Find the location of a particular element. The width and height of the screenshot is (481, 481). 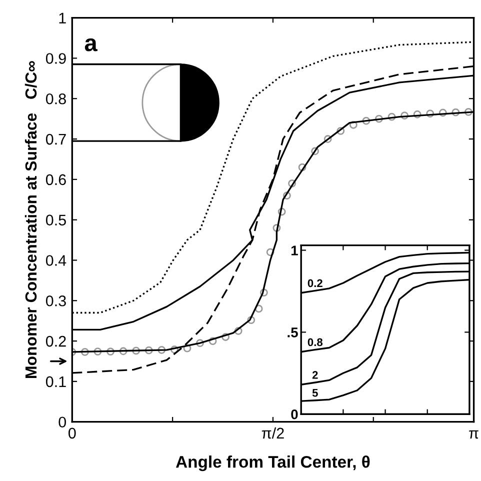

series-label: 0.2 is located at coordinates (315, 283).